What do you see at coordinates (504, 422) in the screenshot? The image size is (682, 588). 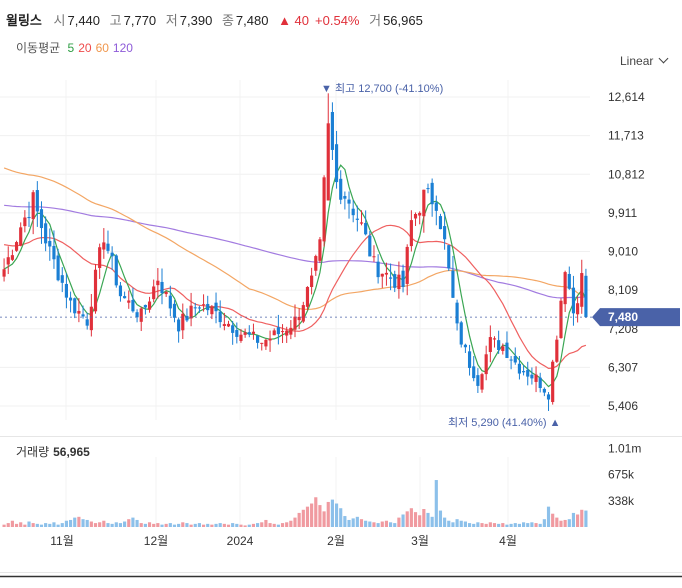 I see `low-annotation: 최저 5,290 (41.40%) ▲` at bounding box center [504, 422].